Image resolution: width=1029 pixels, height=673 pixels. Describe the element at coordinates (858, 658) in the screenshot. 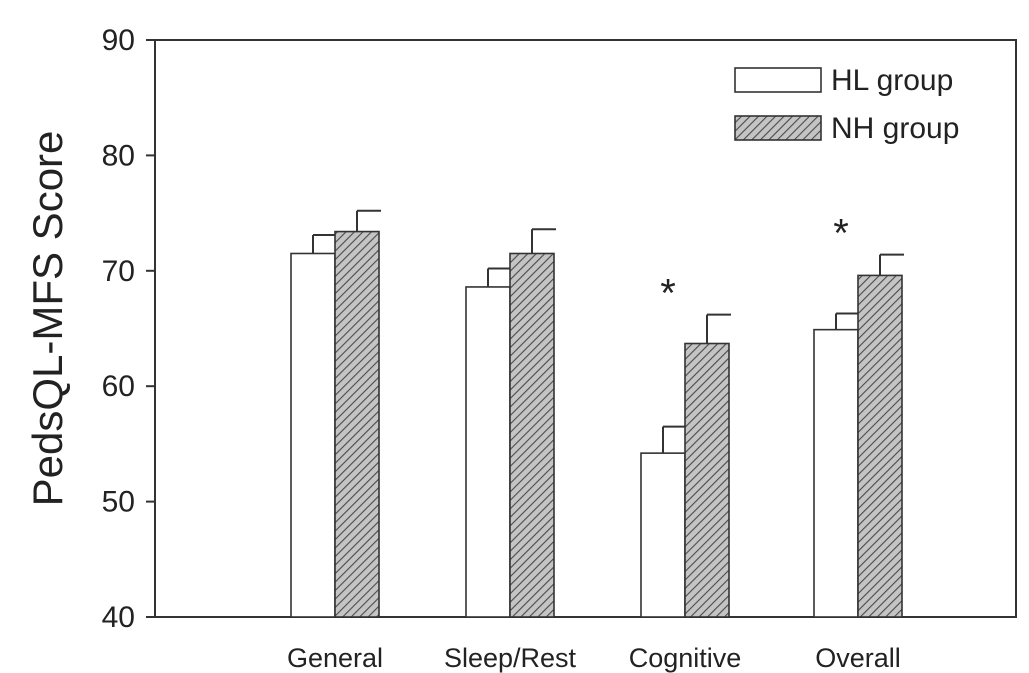

I see `x-category-label: Overall` at that location.